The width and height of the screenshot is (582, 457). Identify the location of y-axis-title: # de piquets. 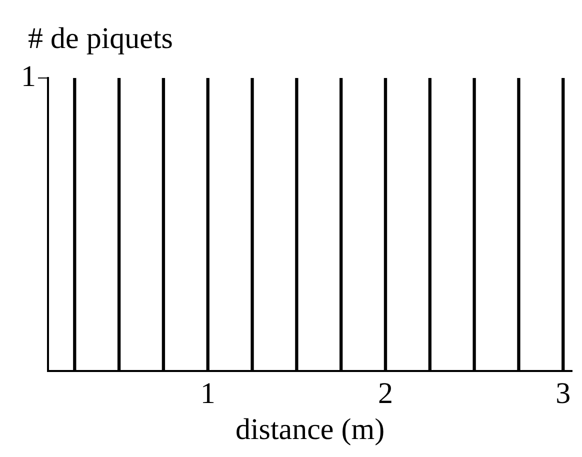
(100, 39).